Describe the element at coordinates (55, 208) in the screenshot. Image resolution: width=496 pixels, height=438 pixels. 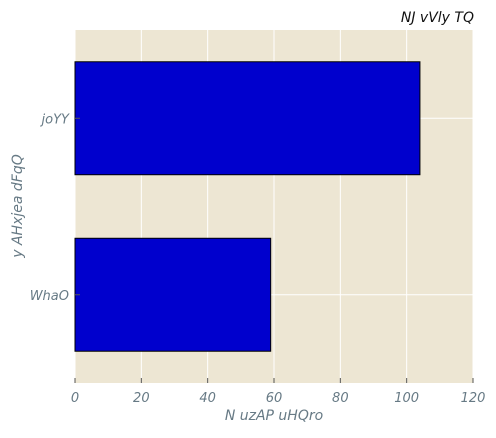
I see `y-ticks: WhaO joYY` at that location.